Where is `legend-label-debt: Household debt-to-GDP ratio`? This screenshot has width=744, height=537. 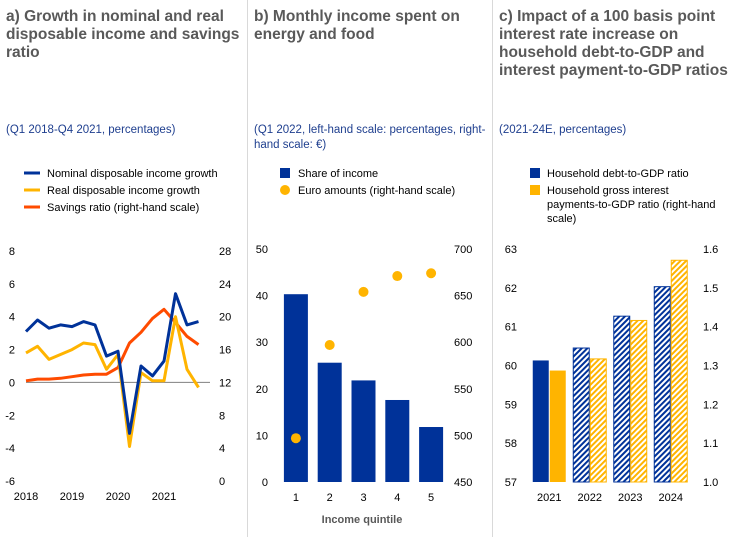 legend-label-debt: Household debt-to-GDP ratio is located at coordinates (618, 174).